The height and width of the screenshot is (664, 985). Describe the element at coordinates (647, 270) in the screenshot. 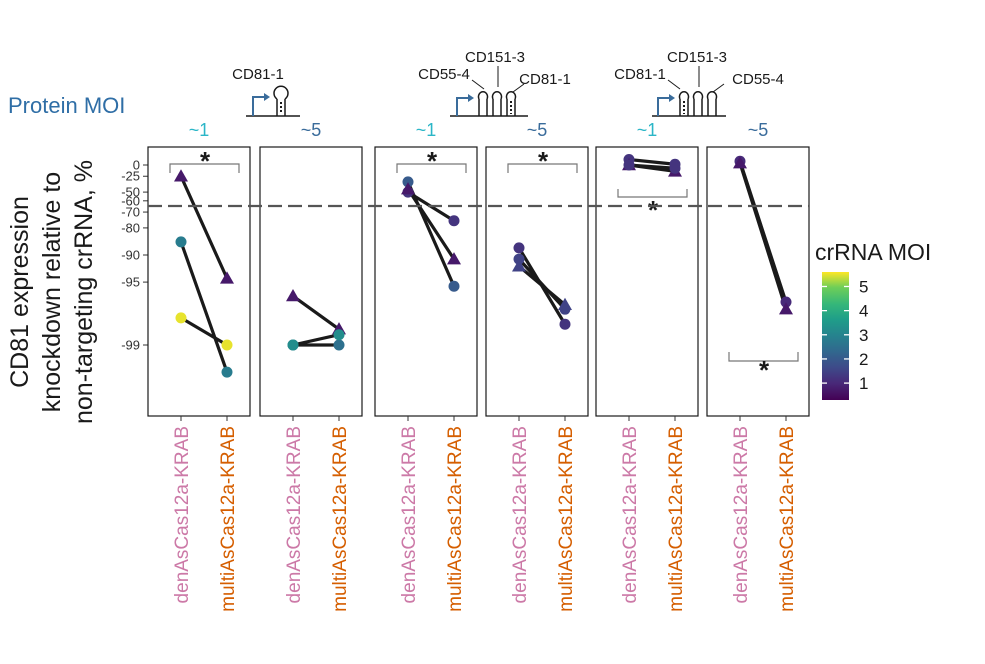

I see `panel-5: ~1 *` at that location.